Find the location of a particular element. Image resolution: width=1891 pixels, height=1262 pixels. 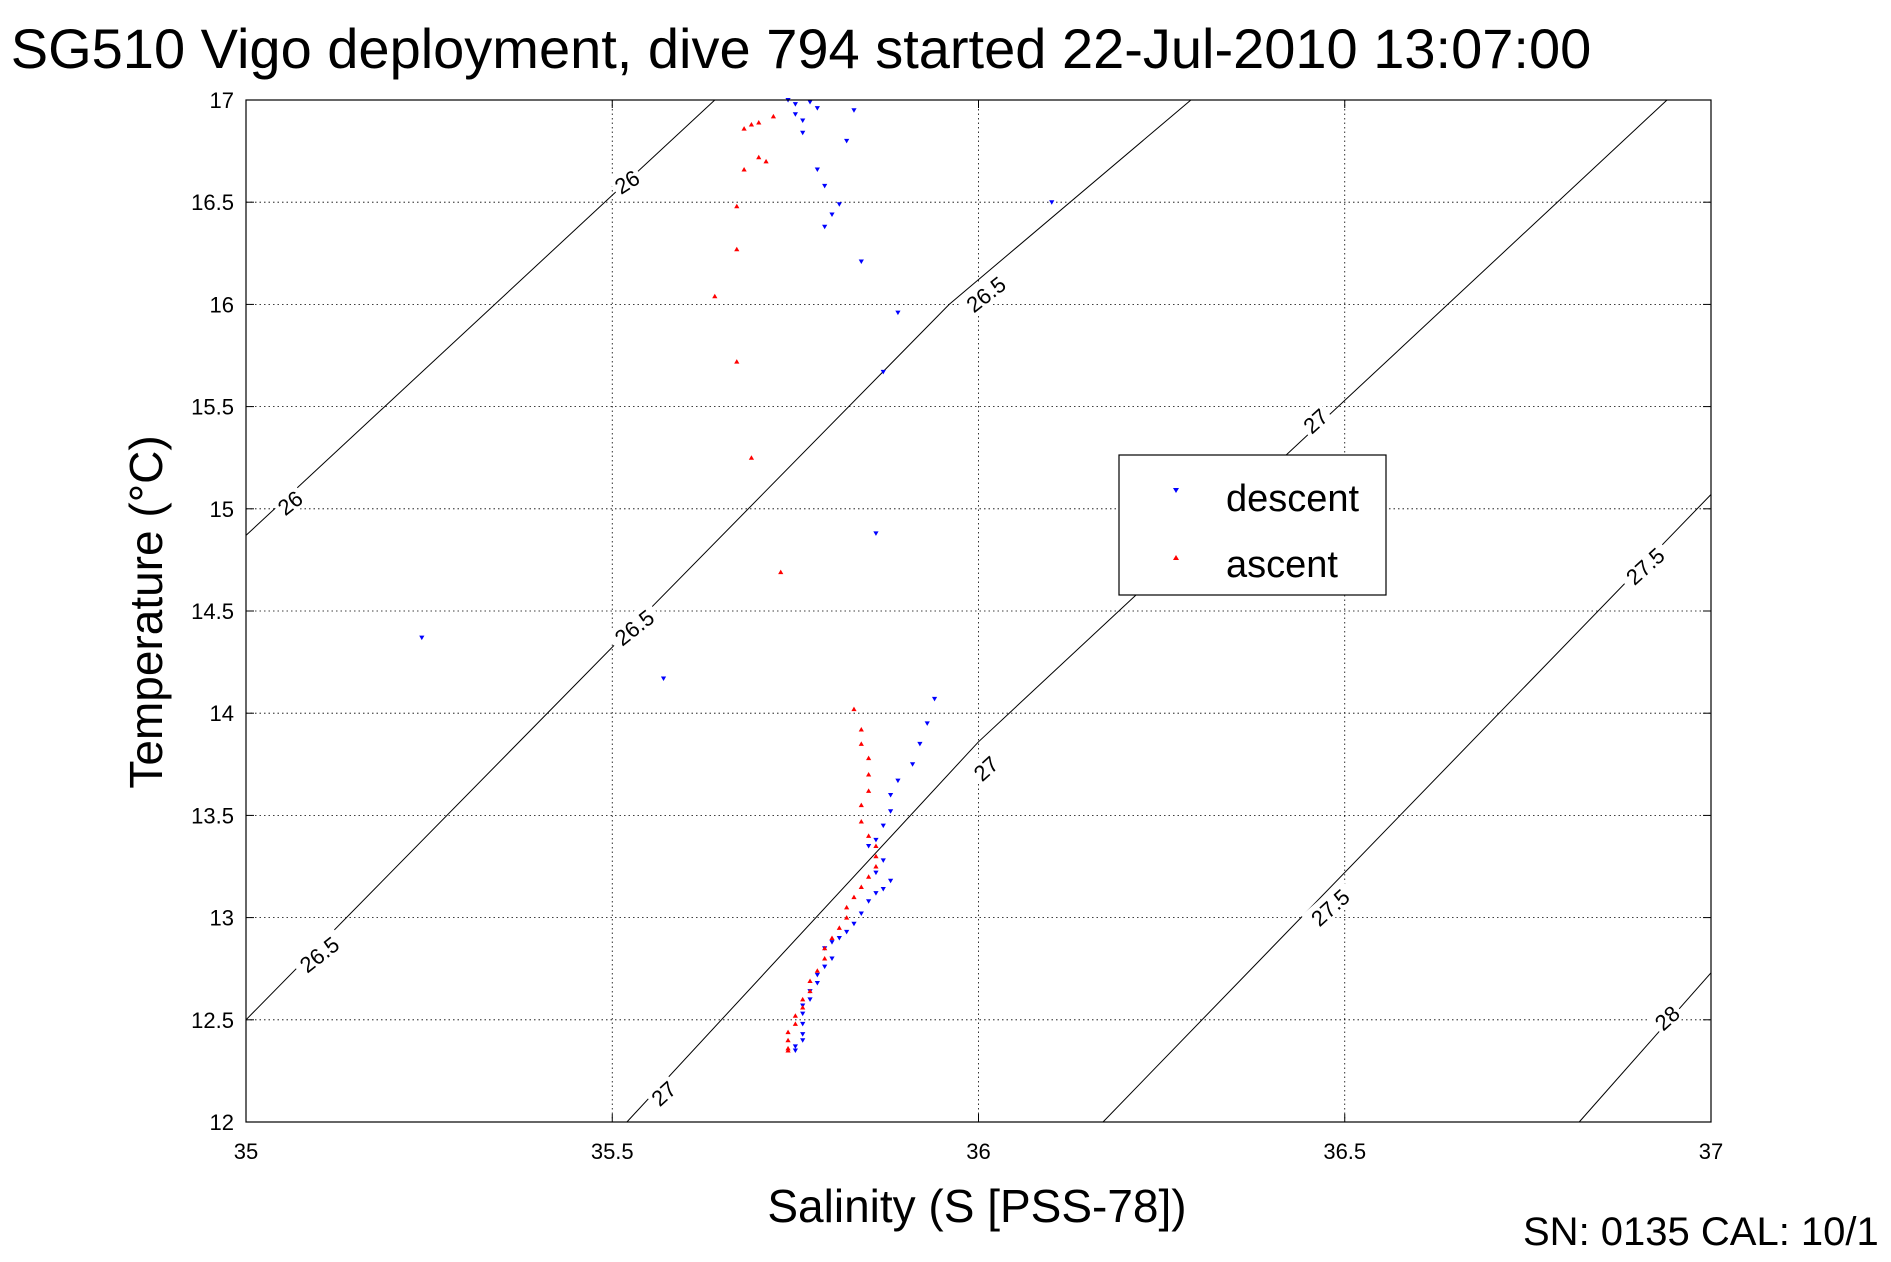

x-tick-label: 36 is located at coordinates (978, 1151).